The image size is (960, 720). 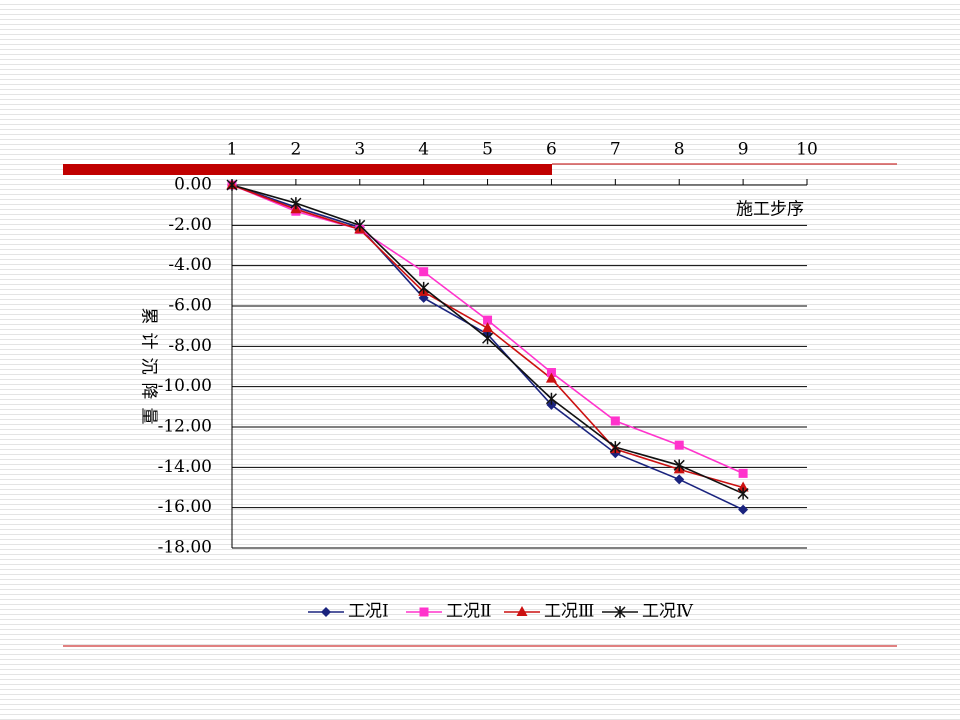 I want to click on legend-item: 工况Ⅳ, so click(x=648, y=612).